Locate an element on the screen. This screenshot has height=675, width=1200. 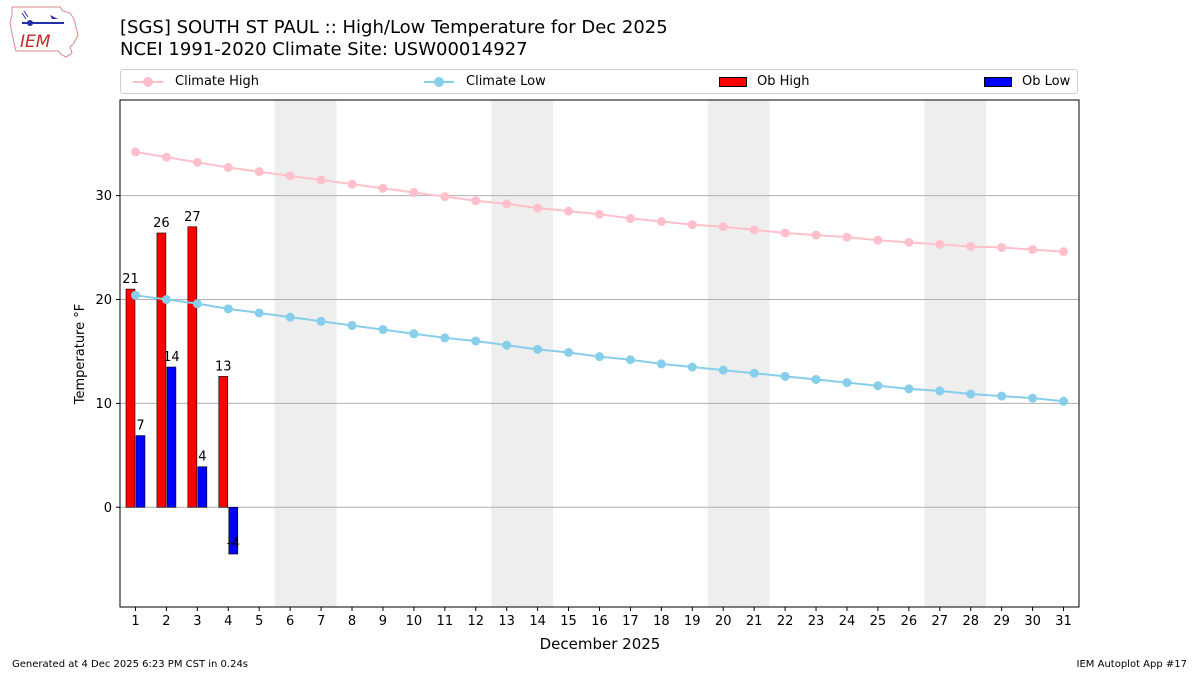
x-tick-label: 29 is located at coordinates (1001, 621).